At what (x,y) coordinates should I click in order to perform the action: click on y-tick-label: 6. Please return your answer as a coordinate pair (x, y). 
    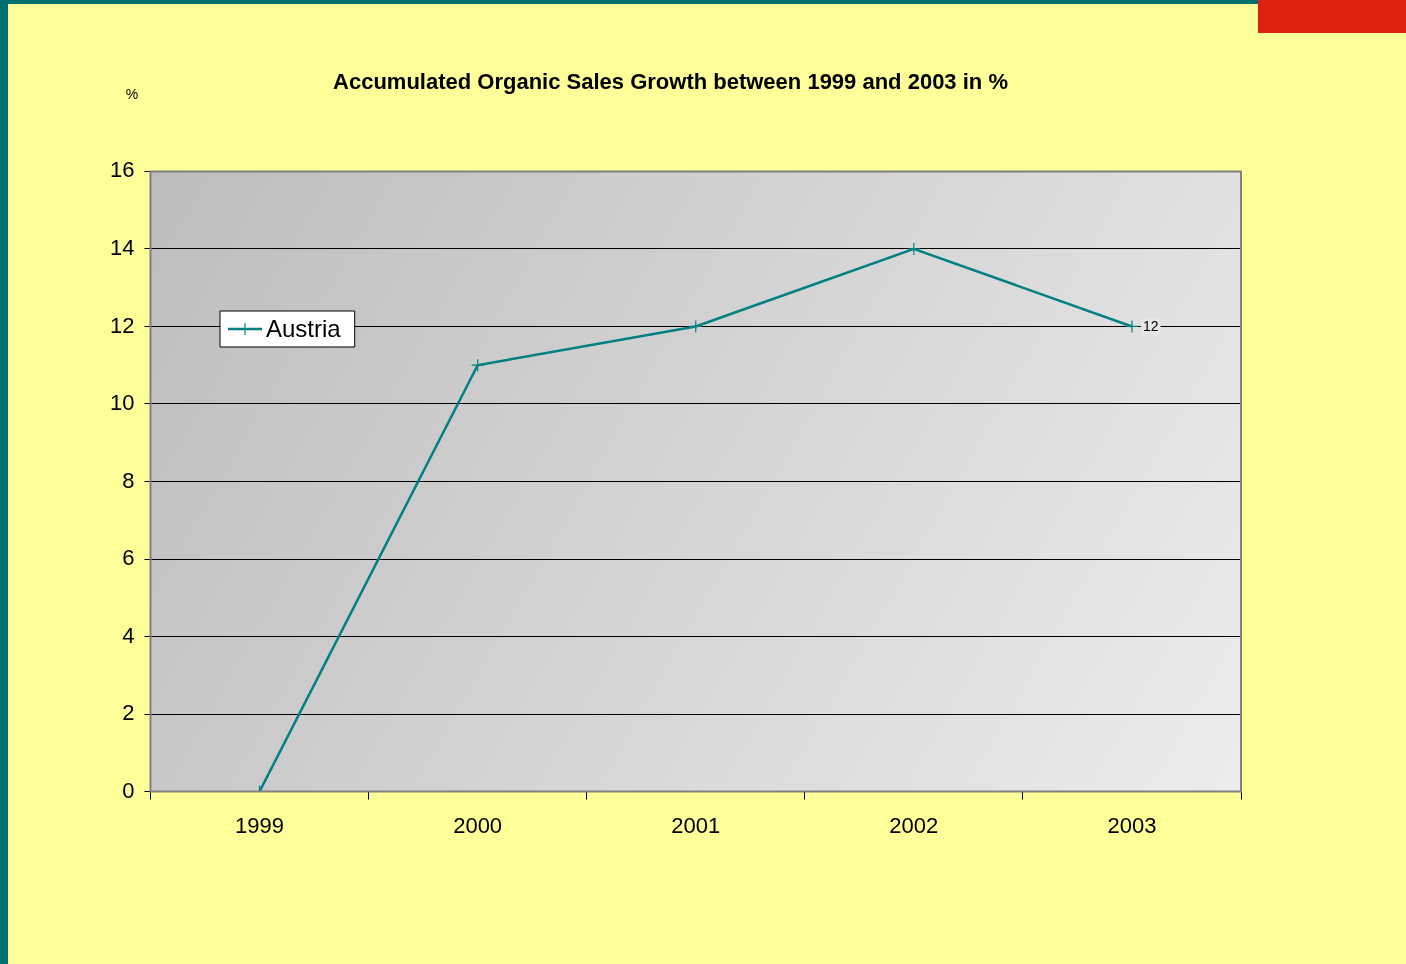
    Looking at the image, I should click on (128, 558).